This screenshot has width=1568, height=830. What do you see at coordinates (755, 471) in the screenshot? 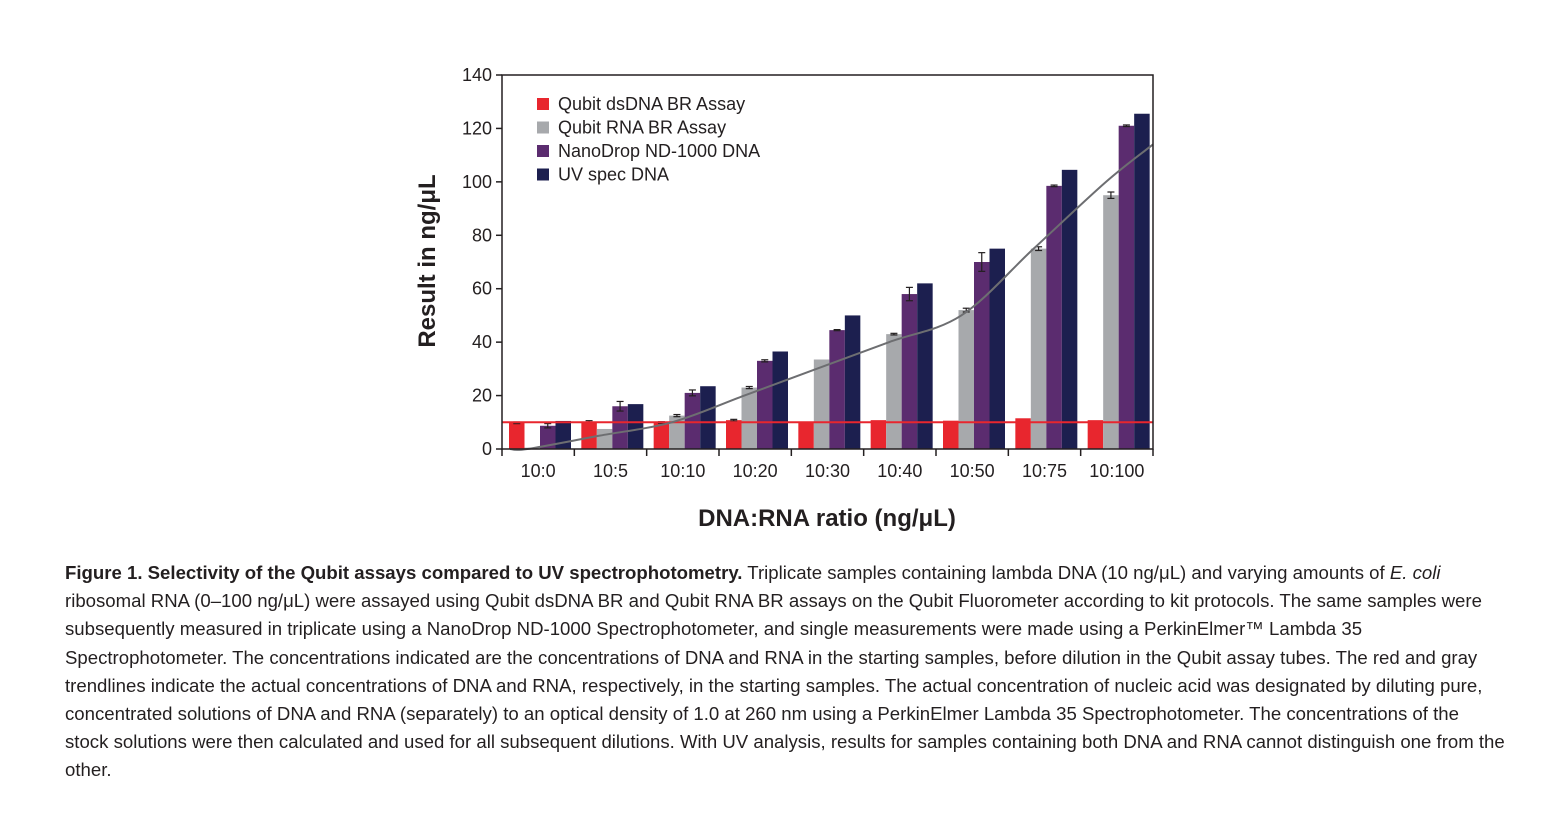
I see `x-tick-label: 10:20` at bounding box center [755, 471].